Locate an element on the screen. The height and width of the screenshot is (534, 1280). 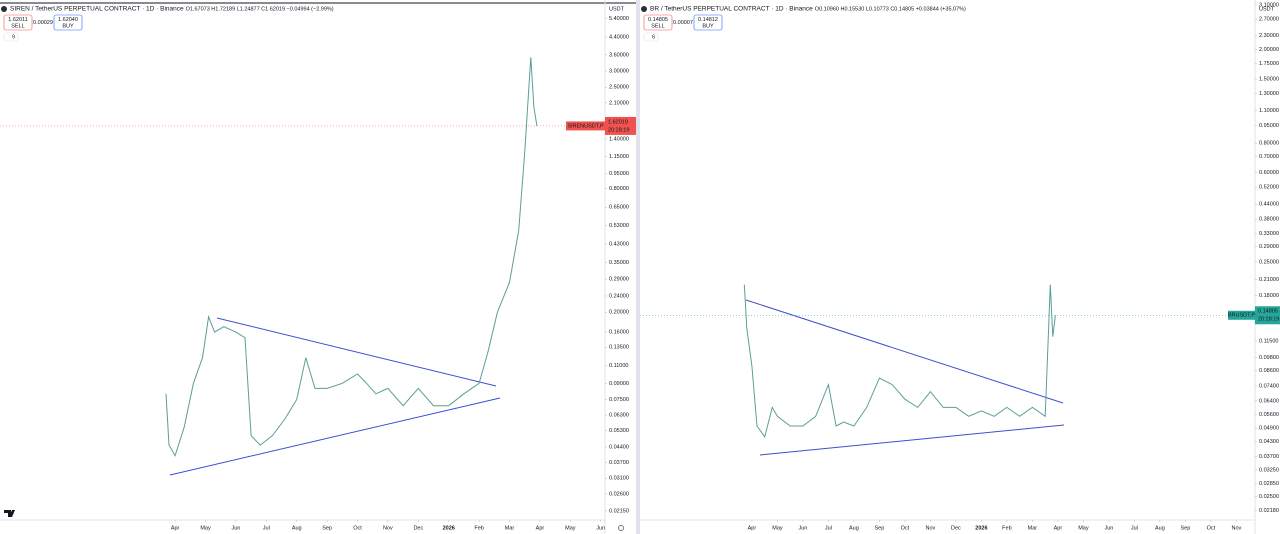
y-tick-label: 5.40000 is located at coordinates (619, 19).